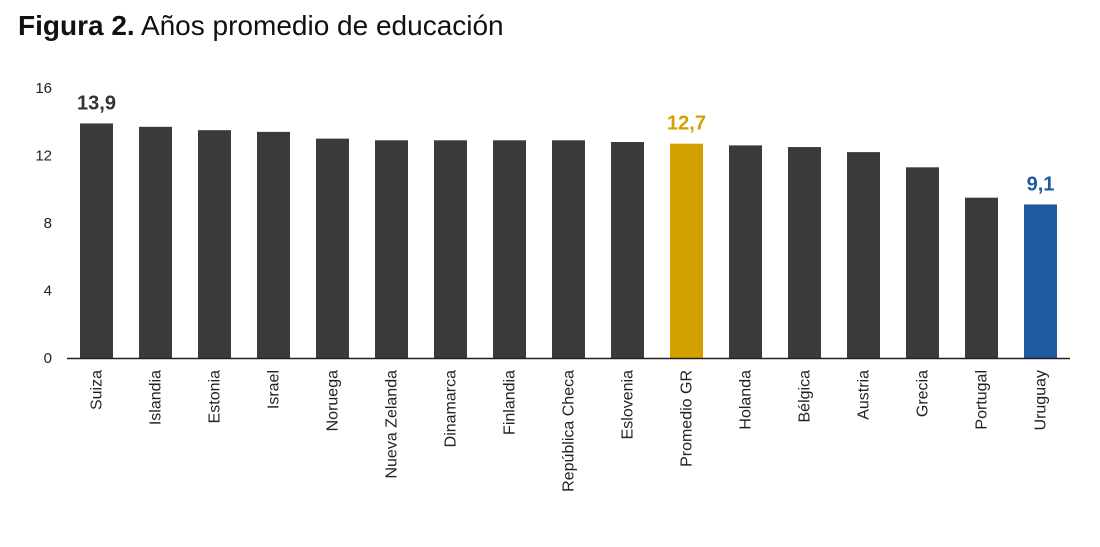 Image resolution: width=1100 pixels, height=547 pixels. What do you see at coordinates (1041, 184) in the screenshot?
I see `data-label: 9,1` at bounding box center [1041, 184].